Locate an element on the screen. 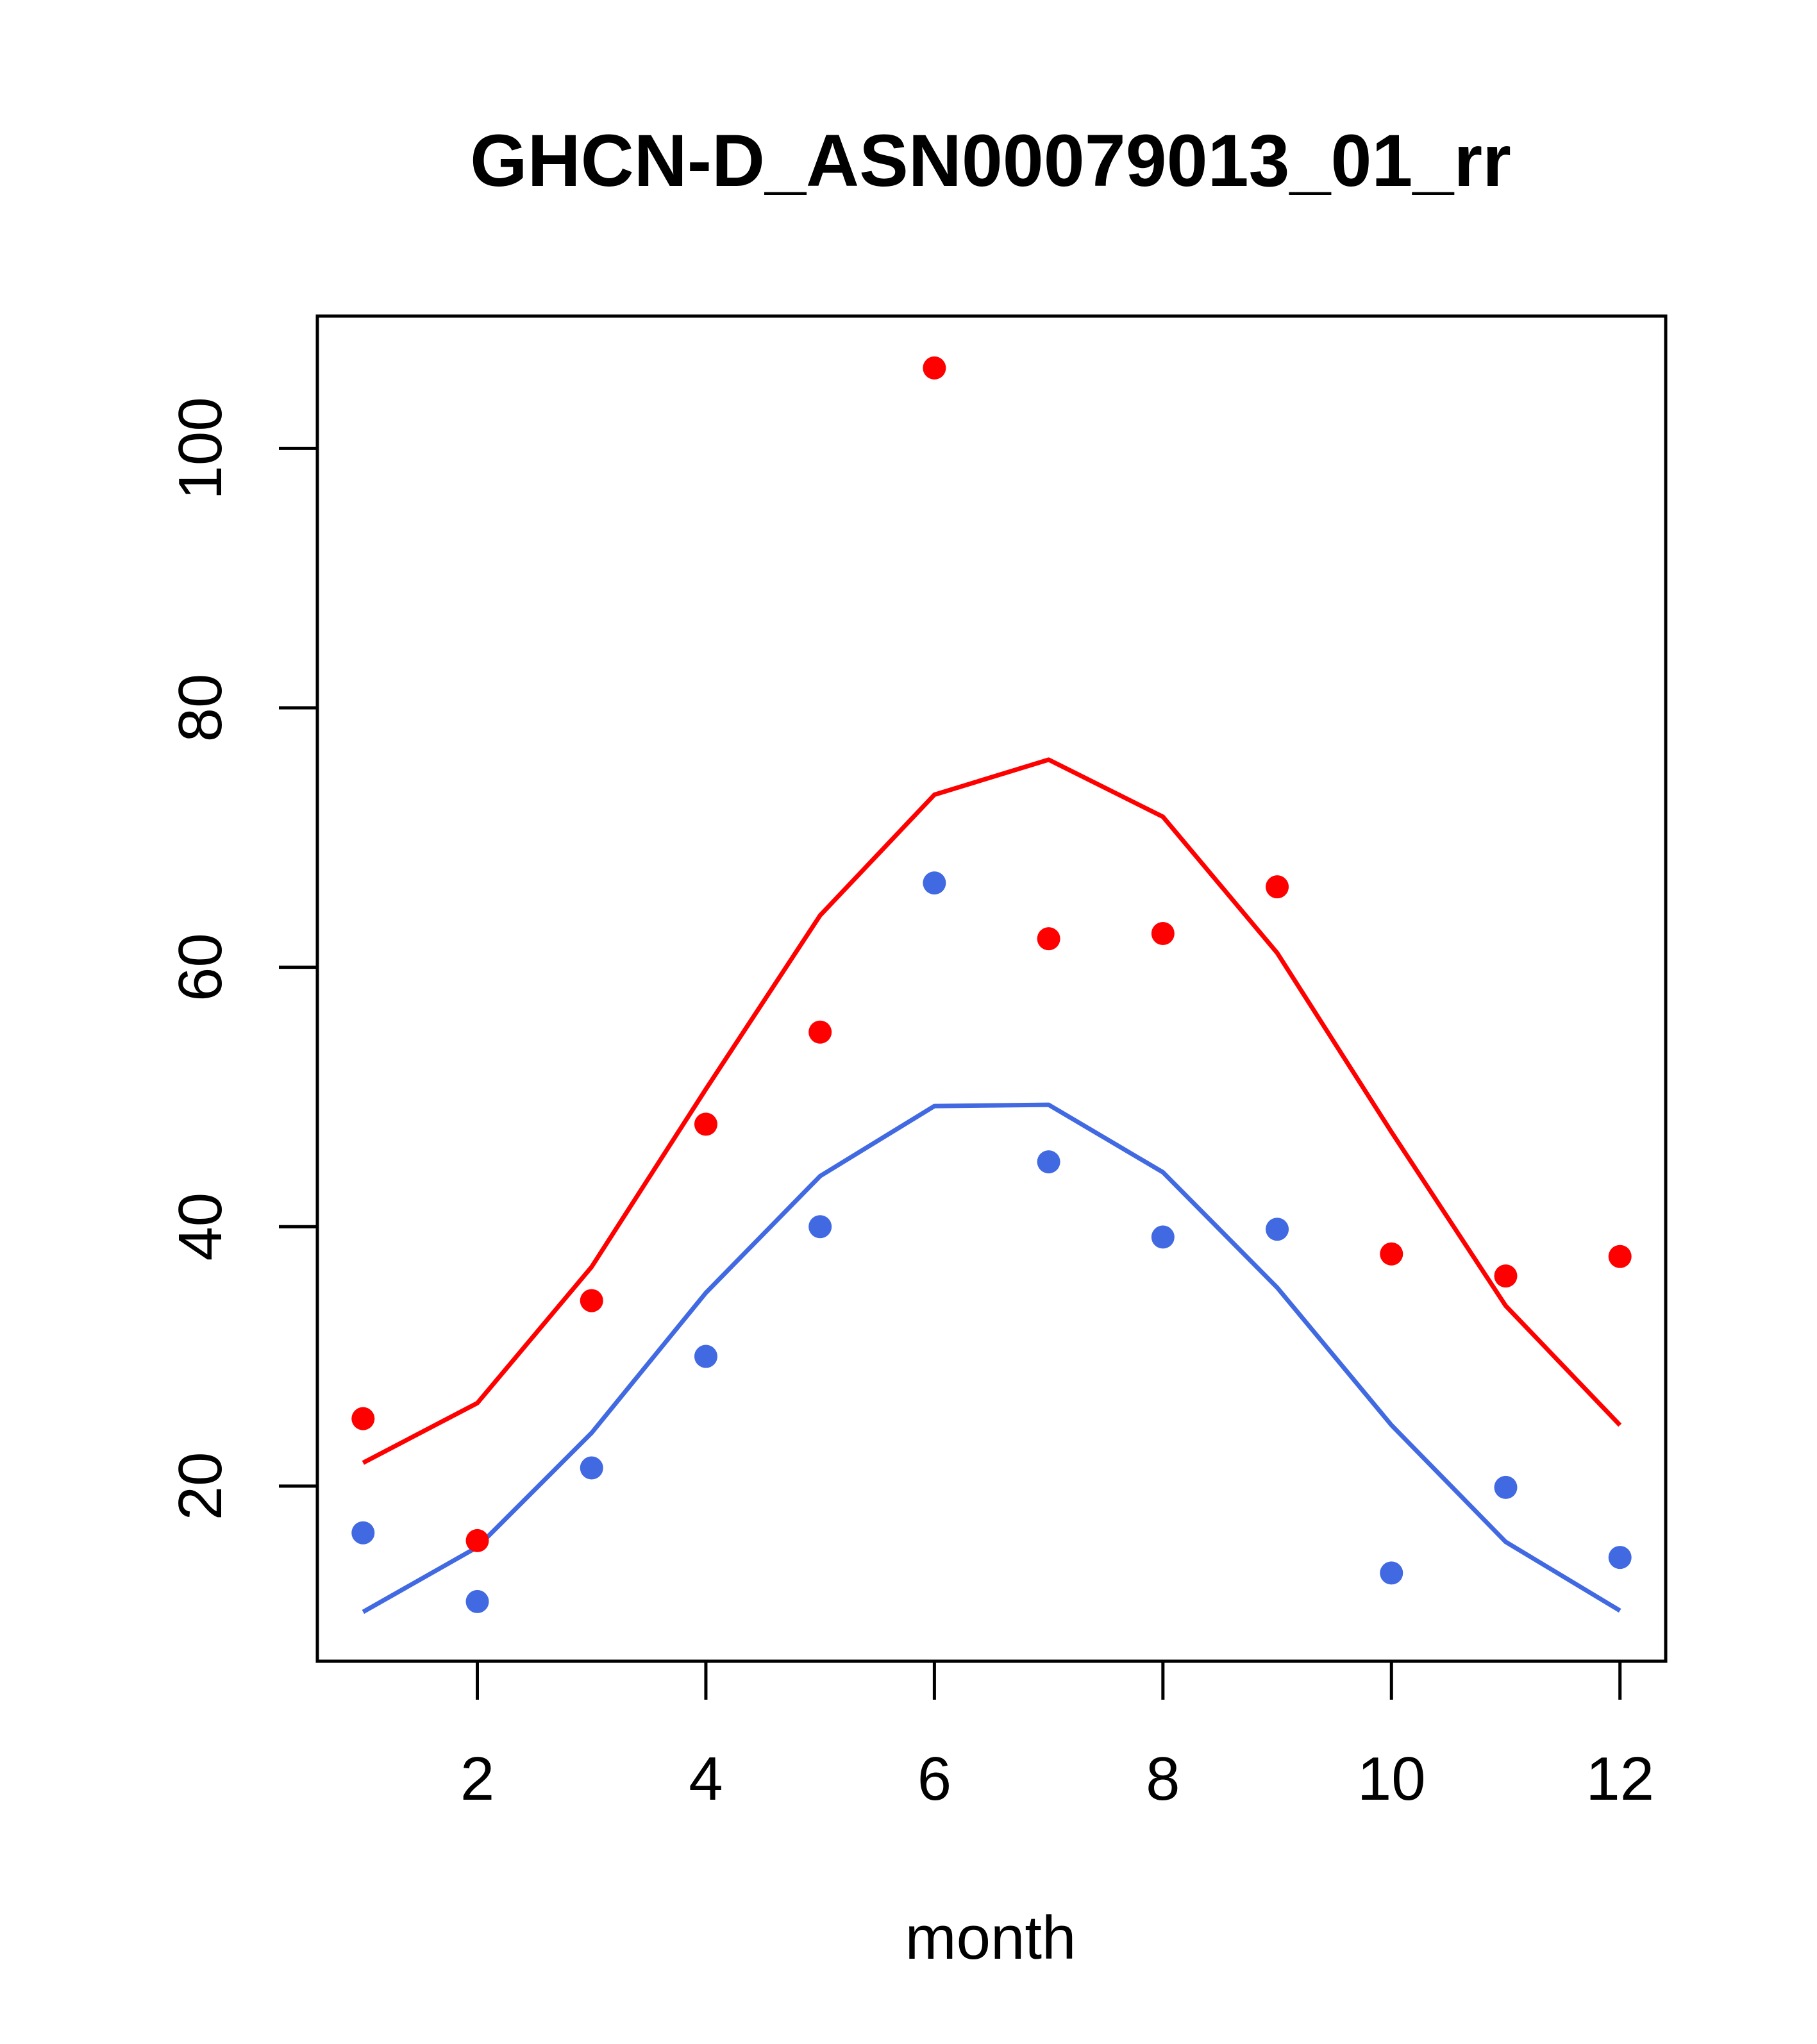  x-tick-label: 8 is located at coordinates (1163, 1779).